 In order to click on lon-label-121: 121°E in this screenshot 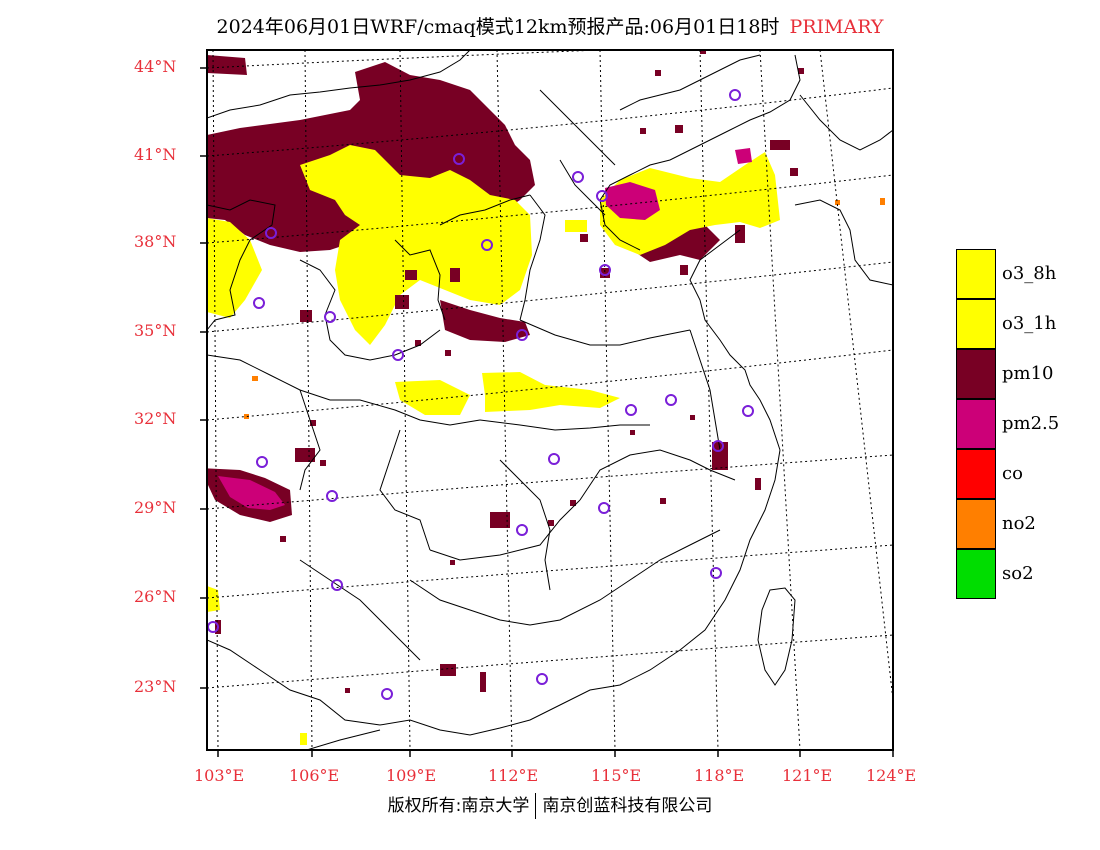, I will do `click(807, 775)`.